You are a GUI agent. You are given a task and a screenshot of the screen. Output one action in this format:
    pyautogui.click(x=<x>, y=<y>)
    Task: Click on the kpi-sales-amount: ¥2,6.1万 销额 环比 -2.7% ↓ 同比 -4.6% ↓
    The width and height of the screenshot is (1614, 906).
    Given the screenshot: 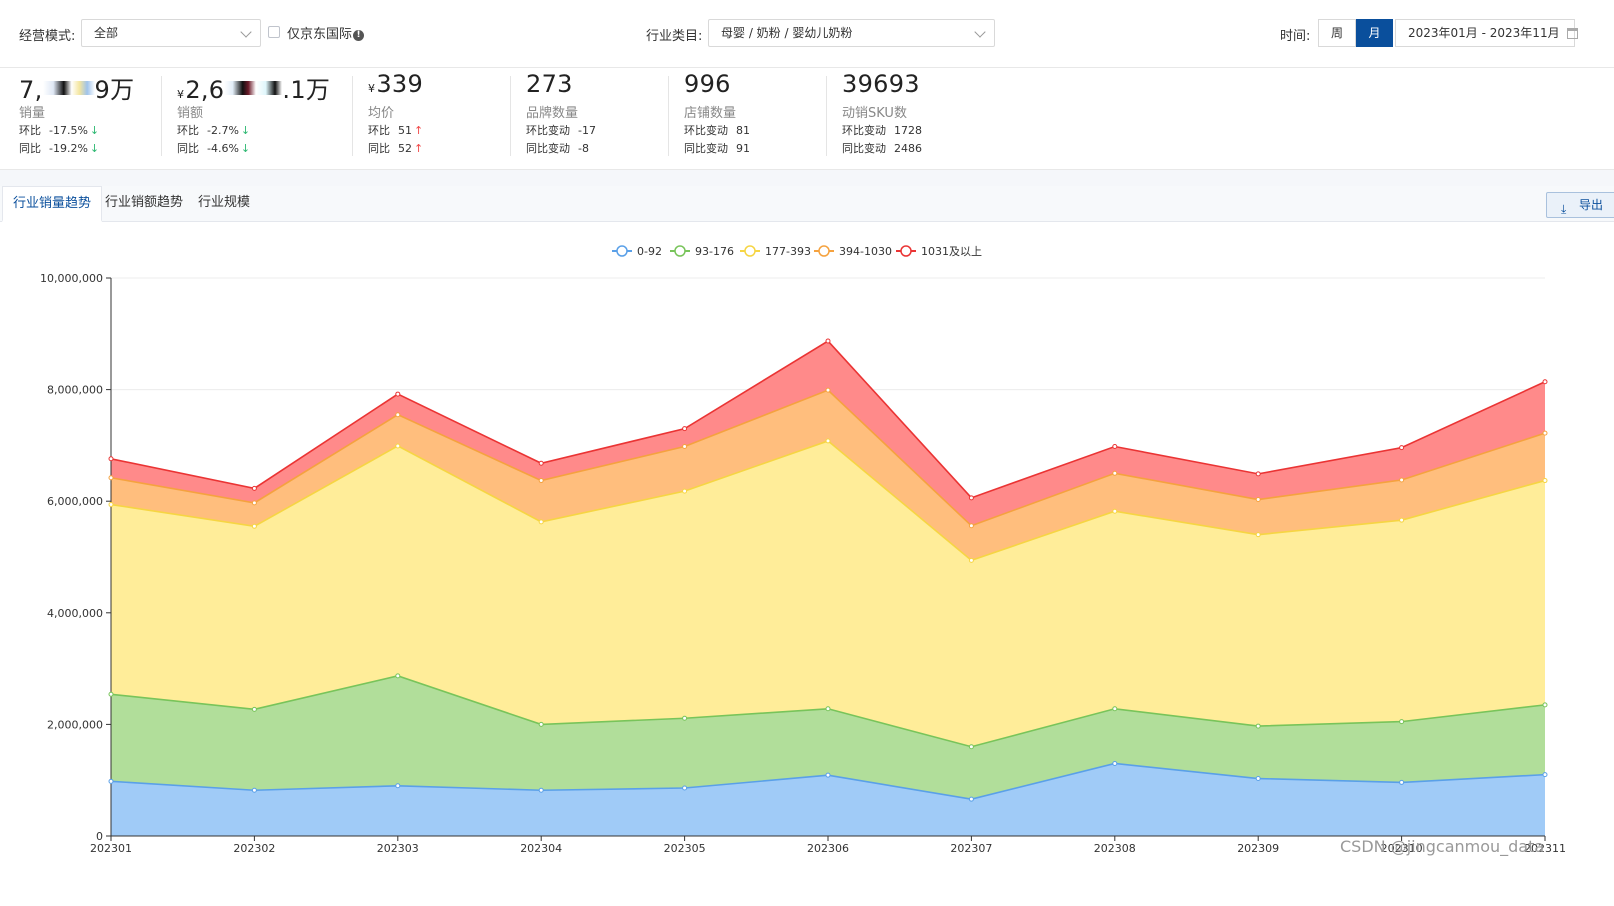 What is the action you would take?
    pyautogui.click(x=251, y=113)
    